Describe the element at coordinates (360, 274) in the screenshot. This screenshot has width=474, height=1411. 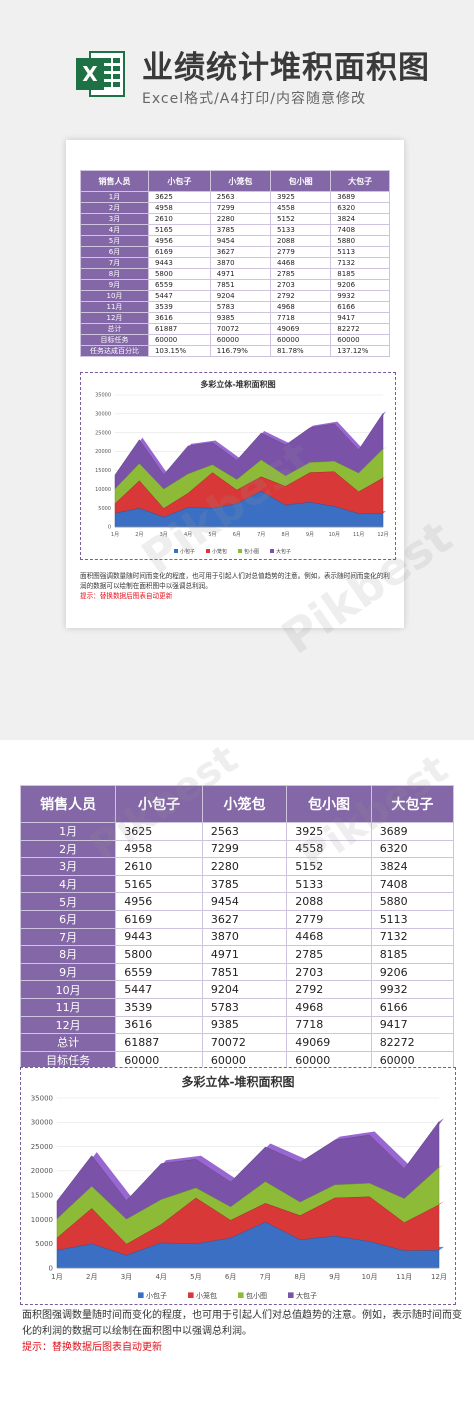
I see `table-cell: 8185` at that location.